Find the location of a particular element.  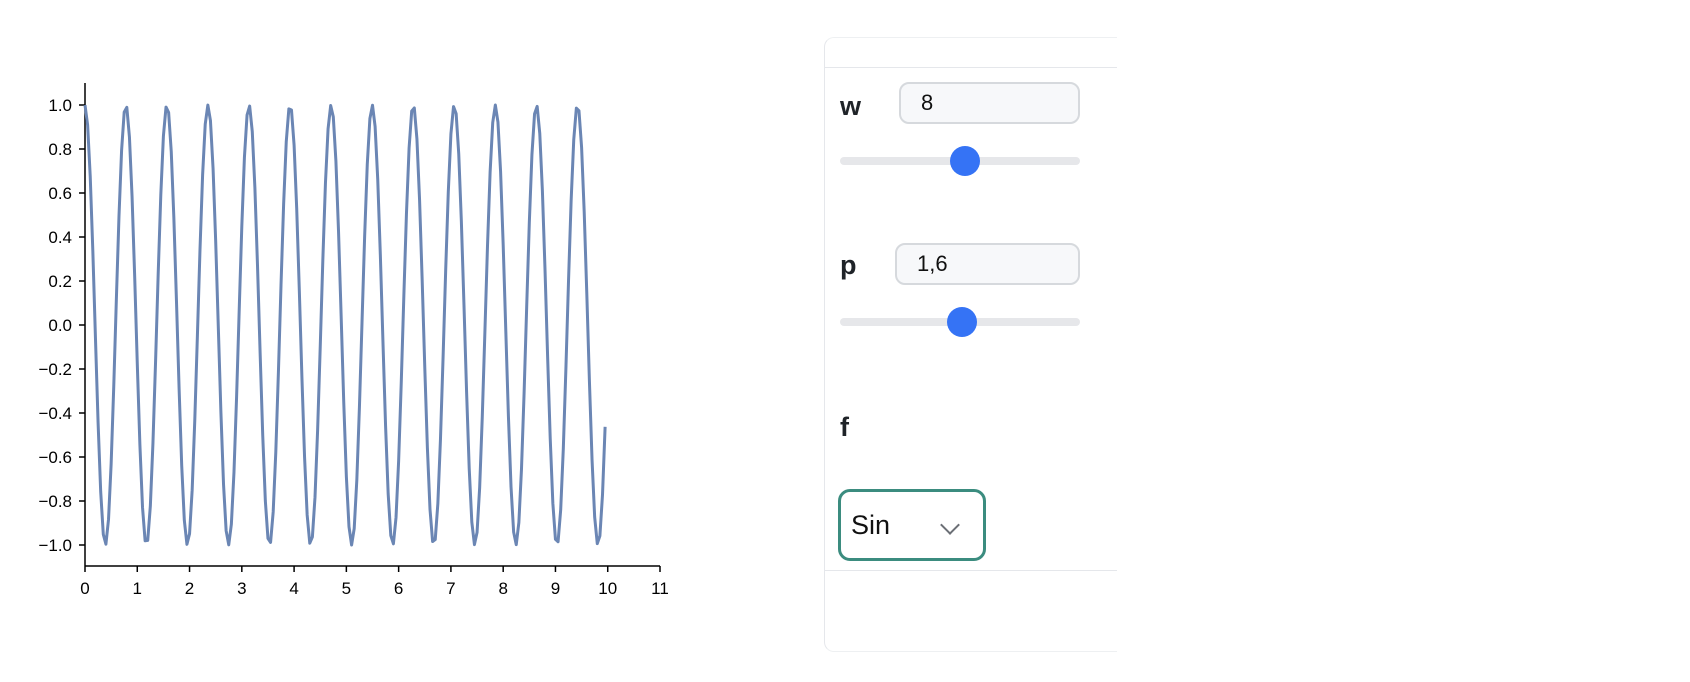

y-tick-label: −0.2 is located at coordinates (55, 369).